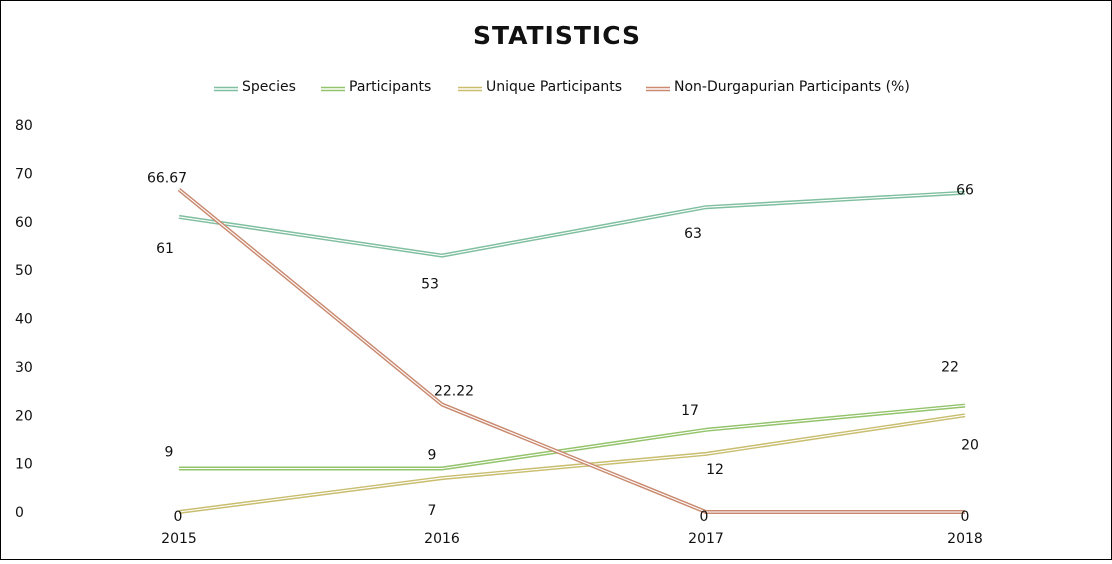  Describe the element at coordinates (24, 416) in the screenshot. I see `y-tick-label: 20` at that location.